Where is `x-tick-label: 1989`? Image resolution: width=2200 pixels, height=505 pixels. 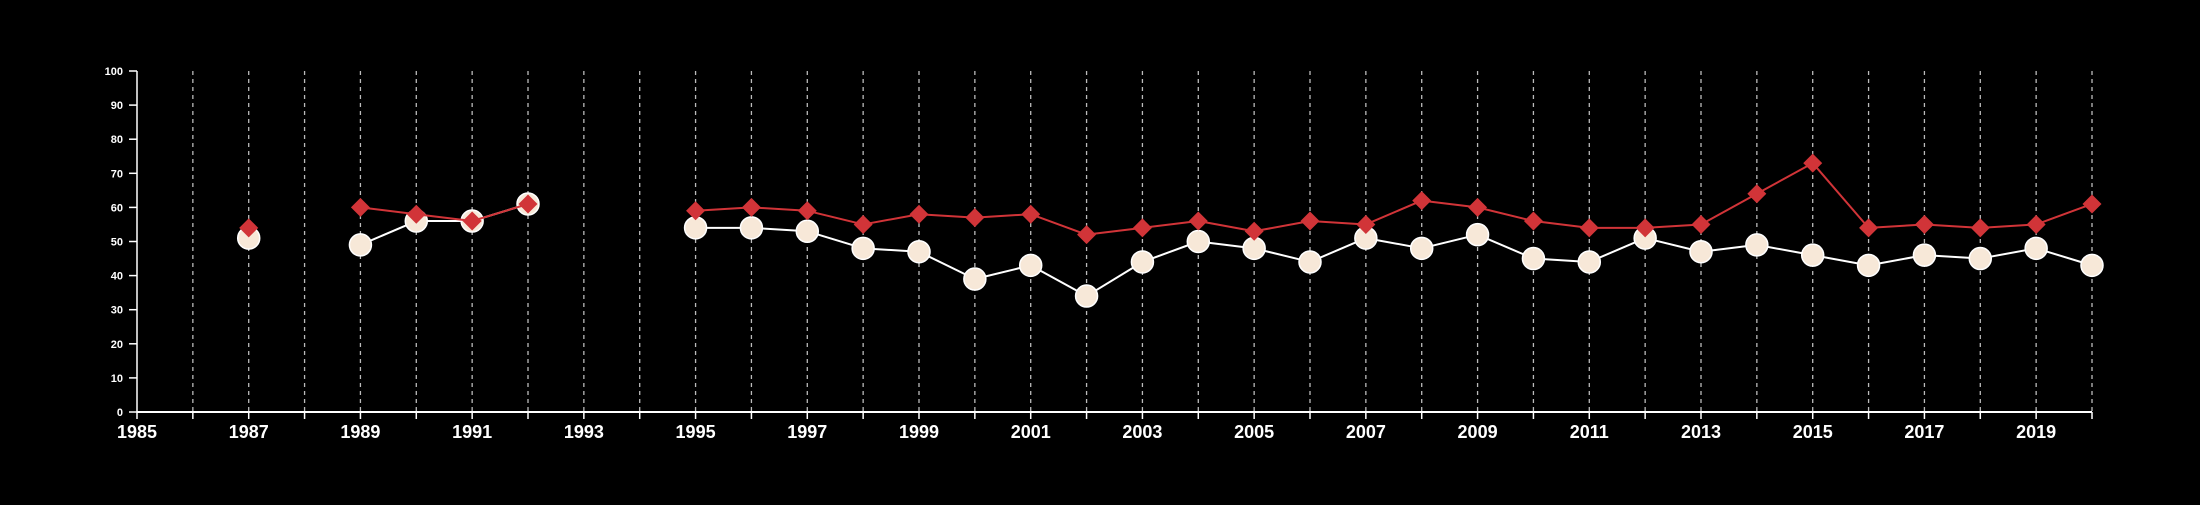
x-tick-label: 1989 is located at coordinates (360, 432).